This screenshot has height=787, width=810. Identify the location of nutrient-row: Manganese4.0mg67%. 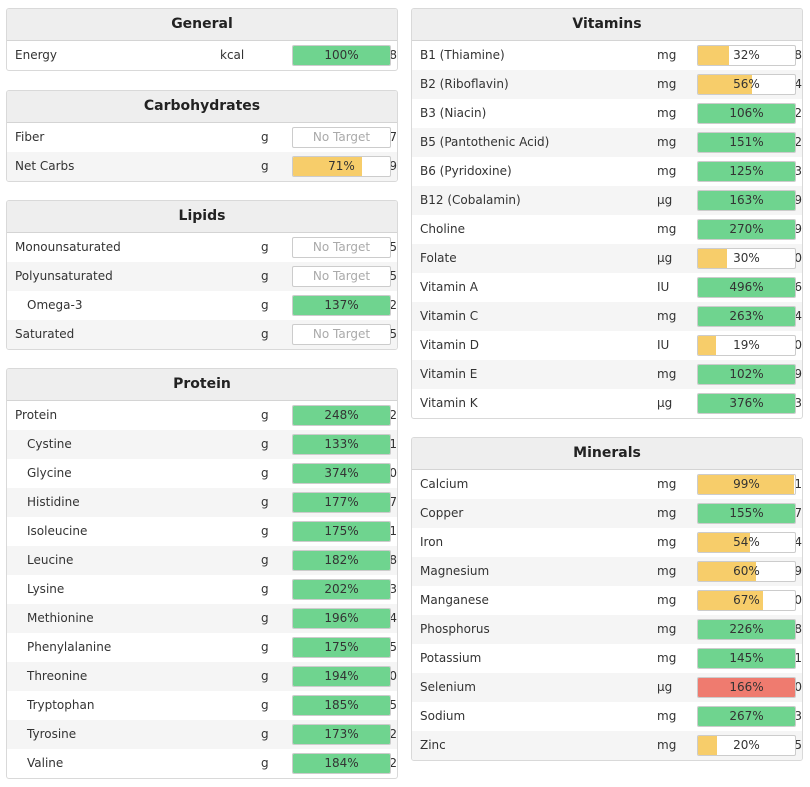
(607, 600).